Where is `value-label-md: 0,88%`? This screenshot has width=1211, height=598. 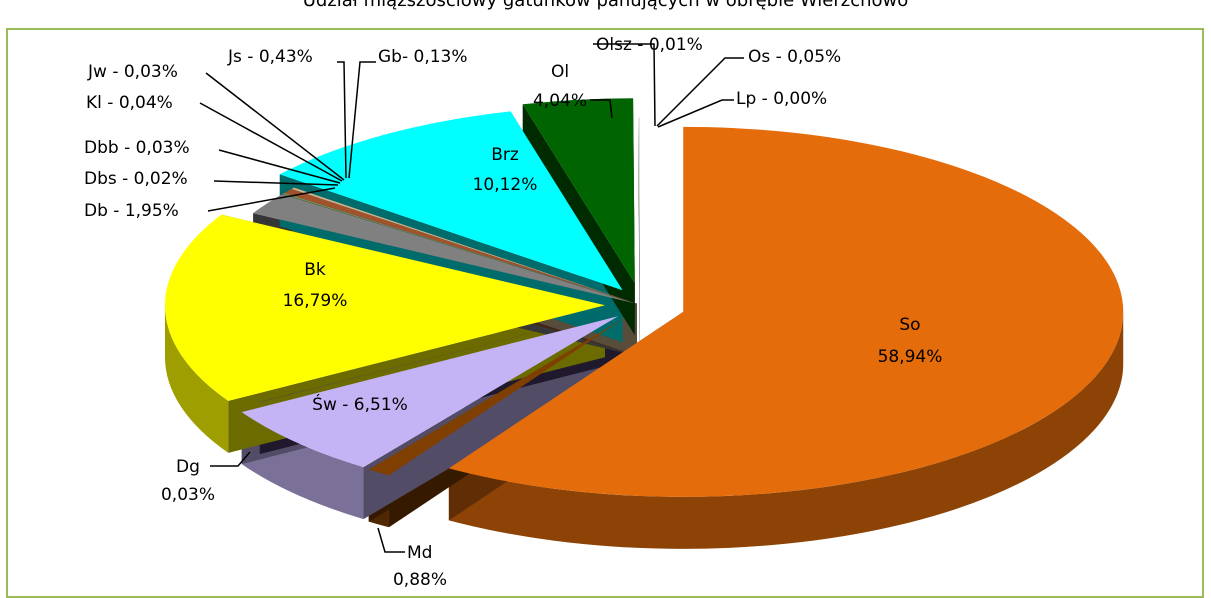
value-label-md: 0,88% is located at coordinates (420, 578).